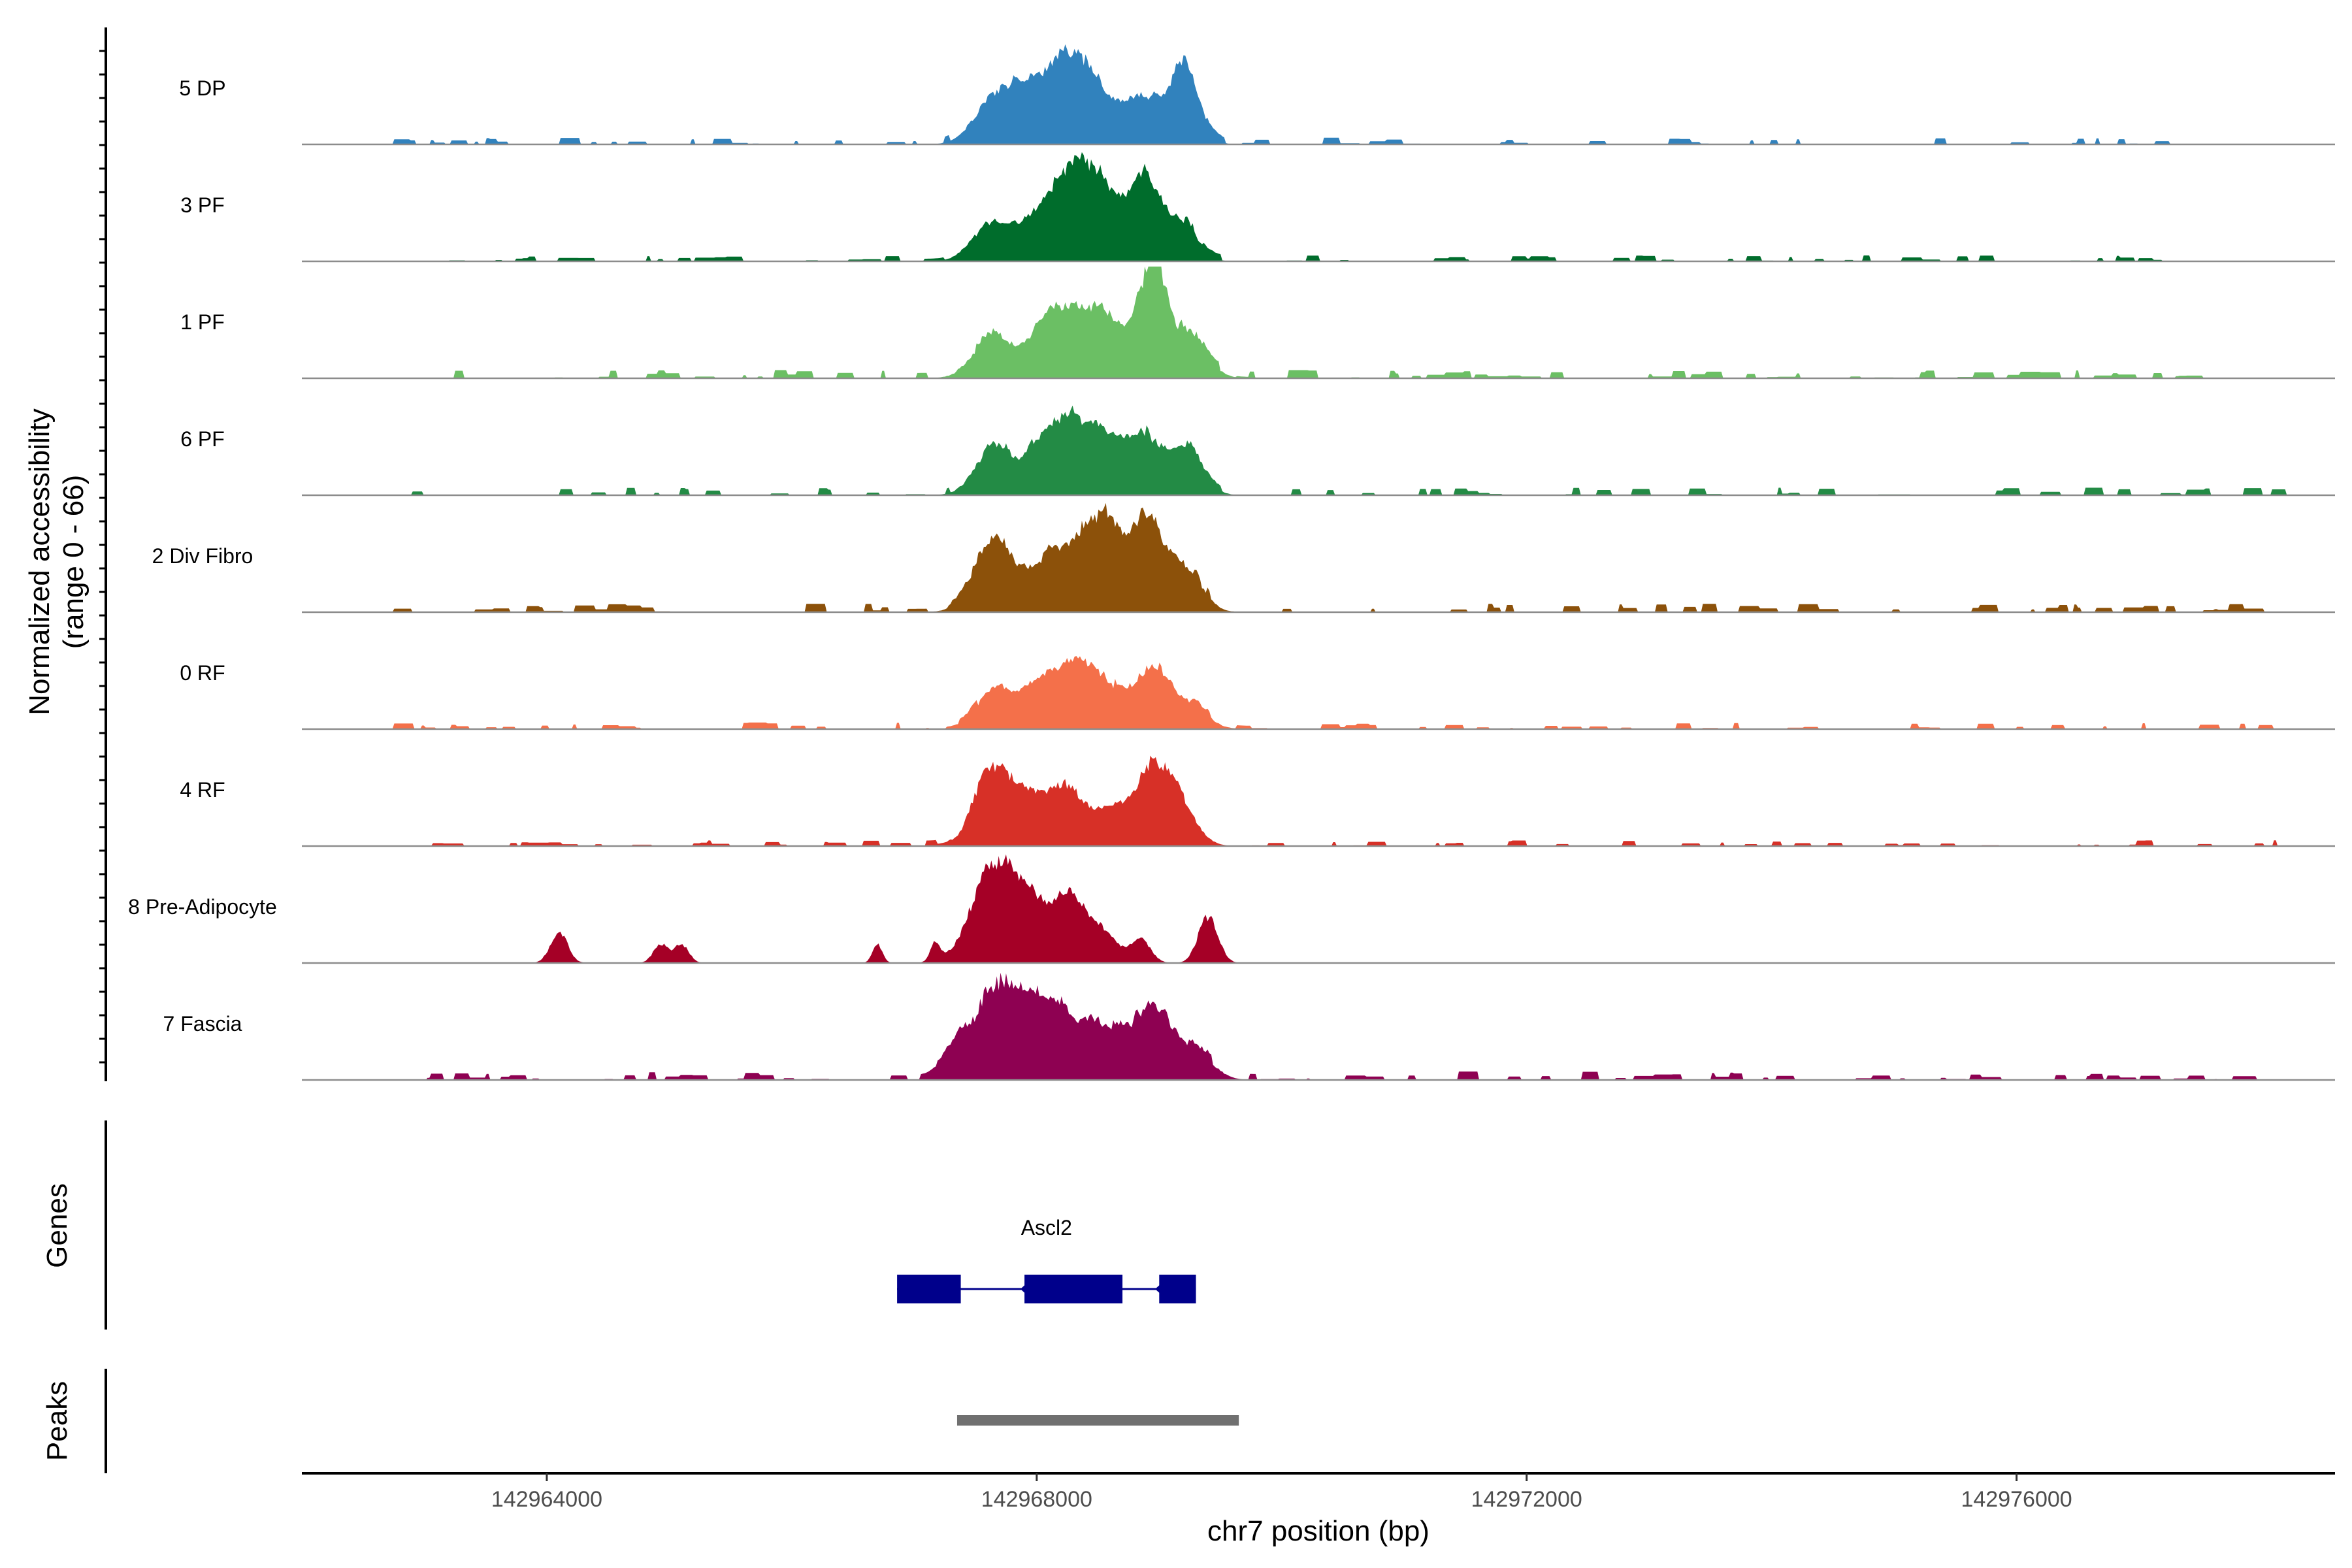 Image resolution: width=2352 pixels, height=1568 pixels. Describe the element at coordinates (103, 554) in the screenshot. I see `coverage-y-axis` at that location.